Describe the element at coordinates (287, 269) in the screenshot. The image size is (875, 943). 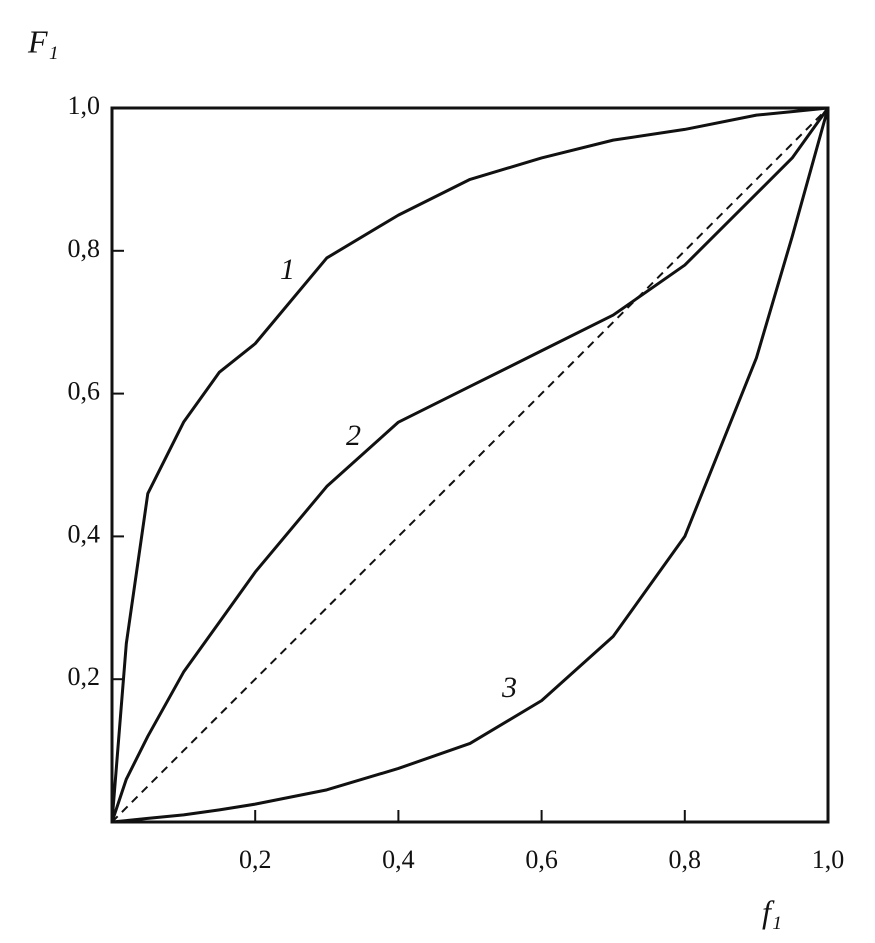
I see `curve-label: 1` at that location.